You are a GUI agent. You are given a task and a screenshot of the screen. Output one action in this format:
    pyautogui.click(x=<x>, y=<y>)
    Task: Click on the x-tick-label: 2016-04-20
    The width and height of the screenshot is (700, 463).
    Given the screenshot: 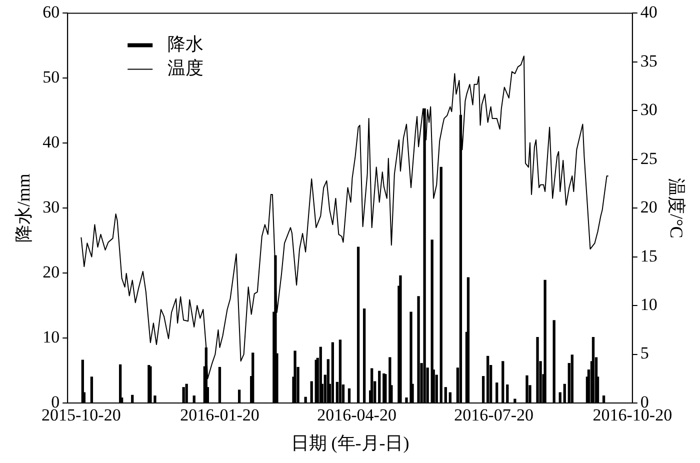 What is the action you would take?
    pyautogui.click(x=356, y=415)
    